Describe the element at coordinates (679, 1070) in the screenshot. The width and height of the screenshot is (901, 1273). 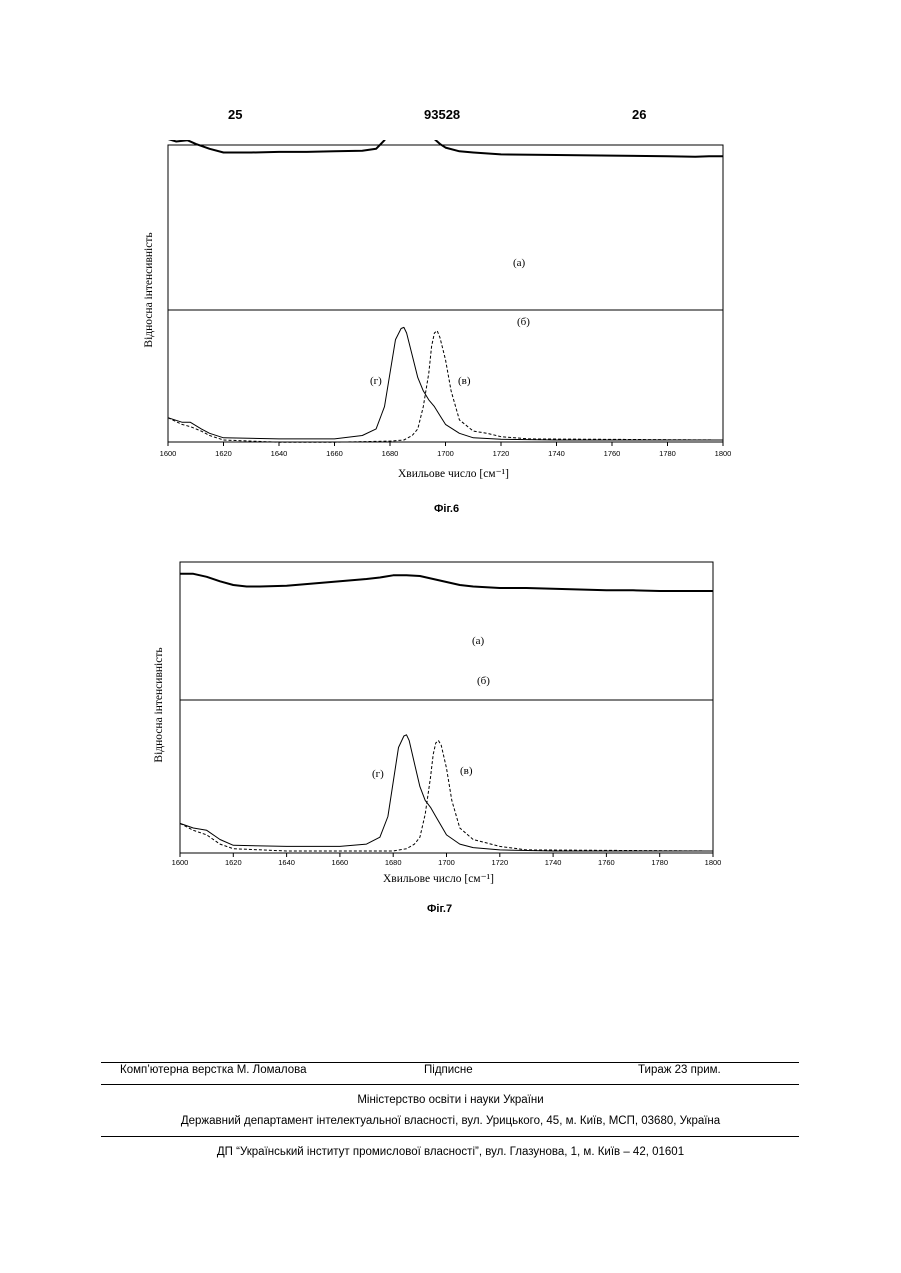
I see `circulation-note: Тираж 23 прим.` at that location.